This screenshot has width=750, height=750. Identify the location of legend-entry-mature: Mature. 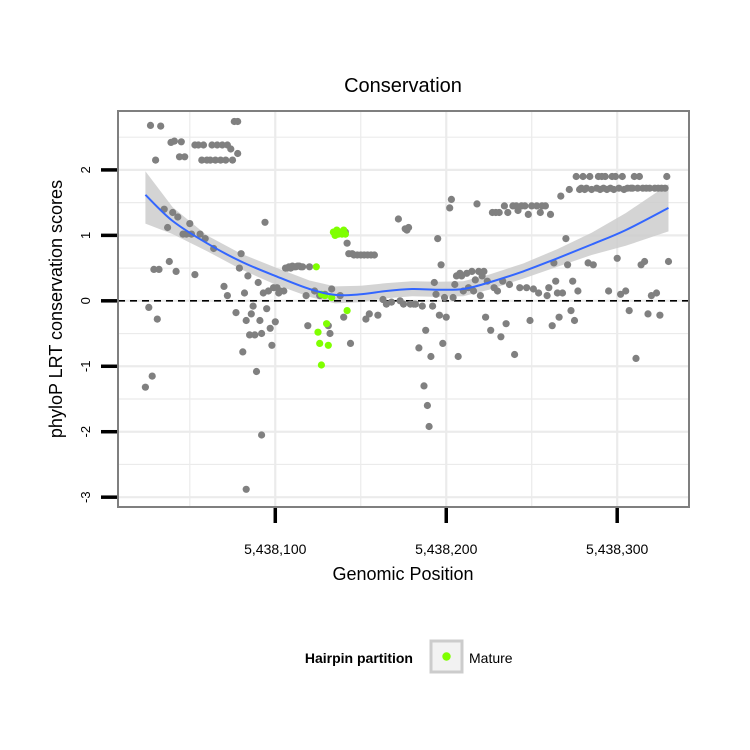
(491, 658).